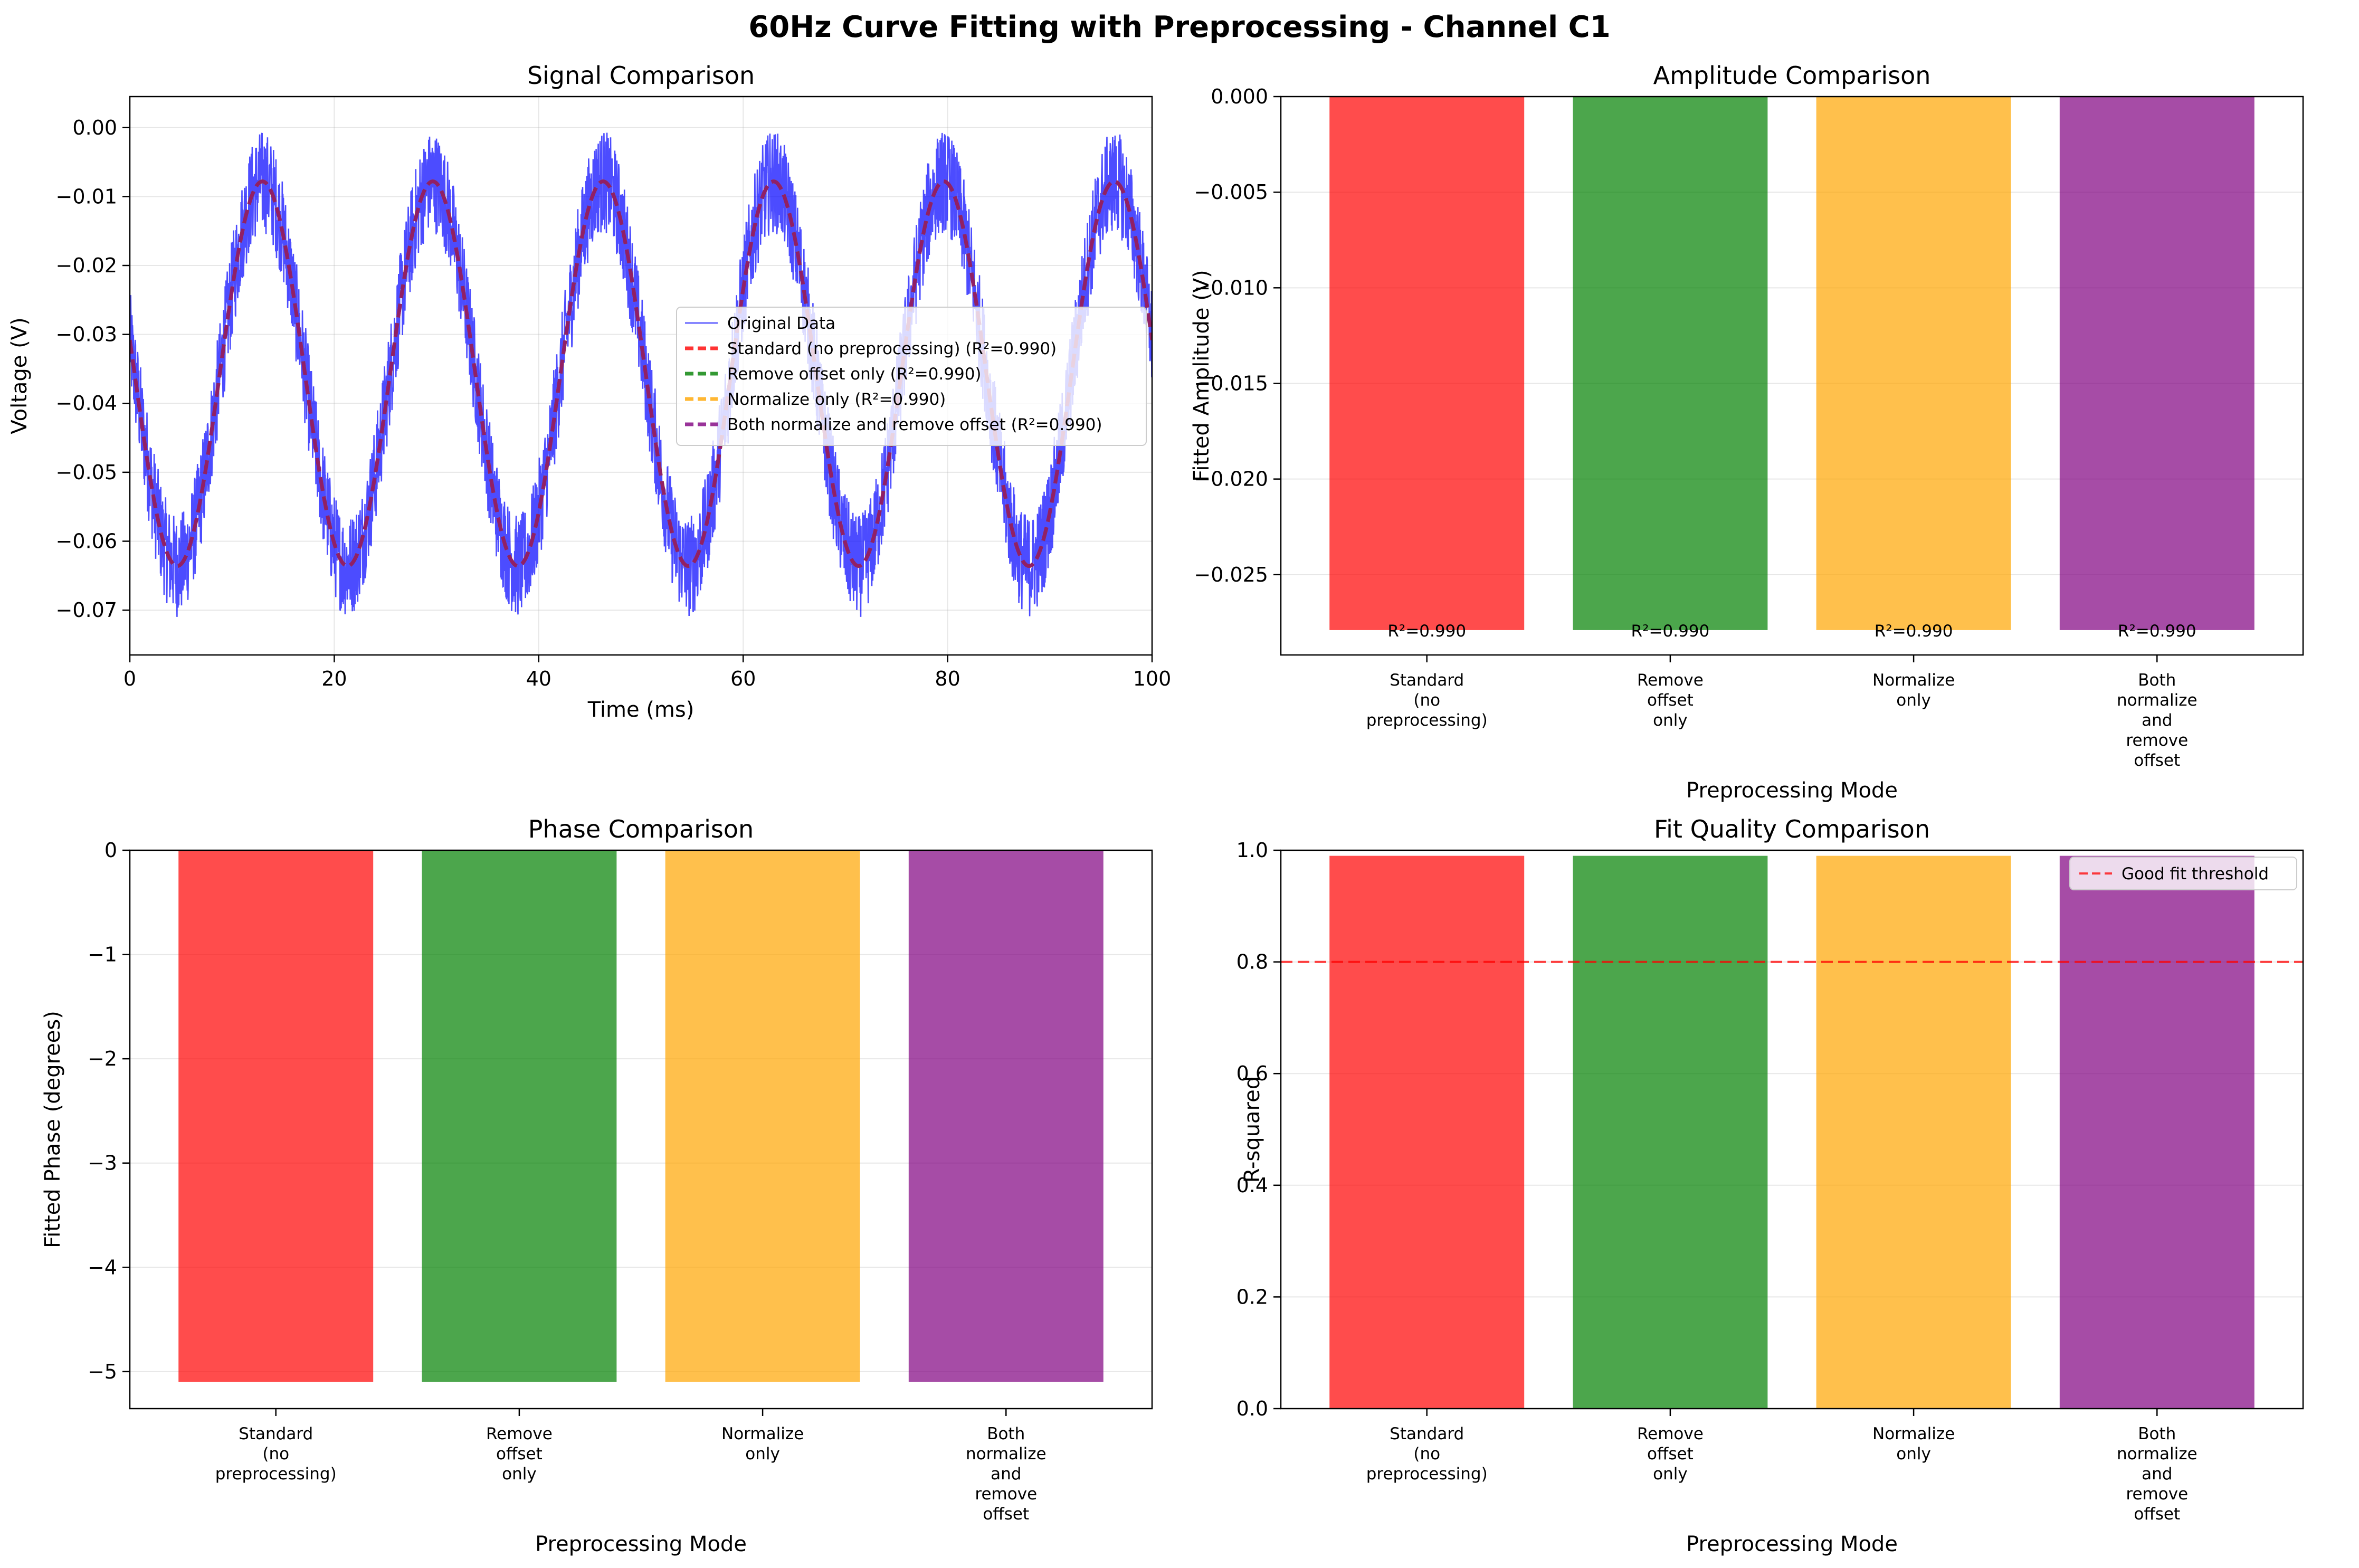  What do you see at coordinates (1252, 1129) in the screenshot?
I see `y-axis-label: R-squared` at bounding box center [1252, 1129].